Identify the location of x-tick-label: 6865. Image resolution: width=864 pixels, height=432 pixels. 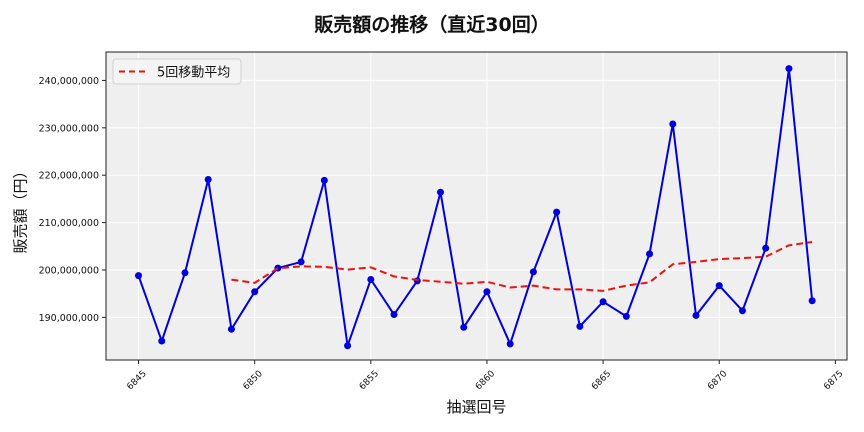
(601, 380).